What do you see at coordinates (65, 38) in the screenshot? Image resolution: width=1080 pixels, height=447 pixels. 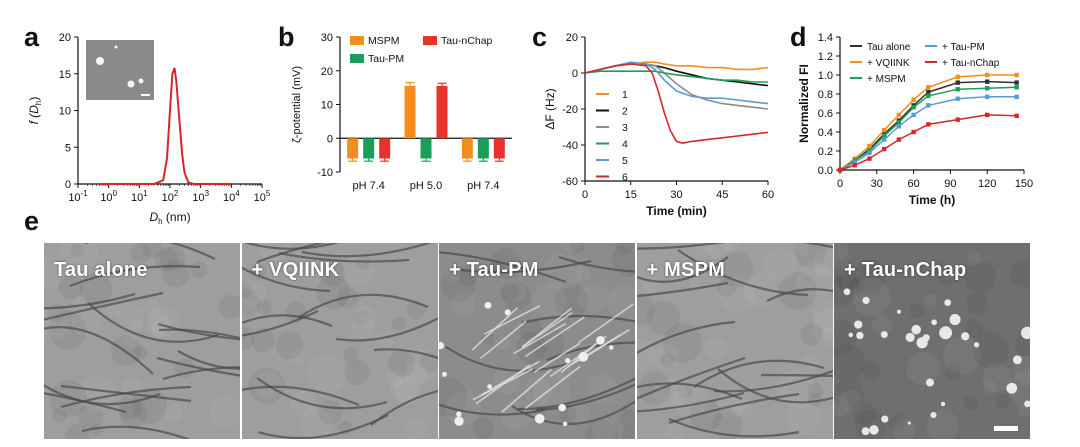 I see `a-y-tick-label: 20` at bounding box center [65, 38].